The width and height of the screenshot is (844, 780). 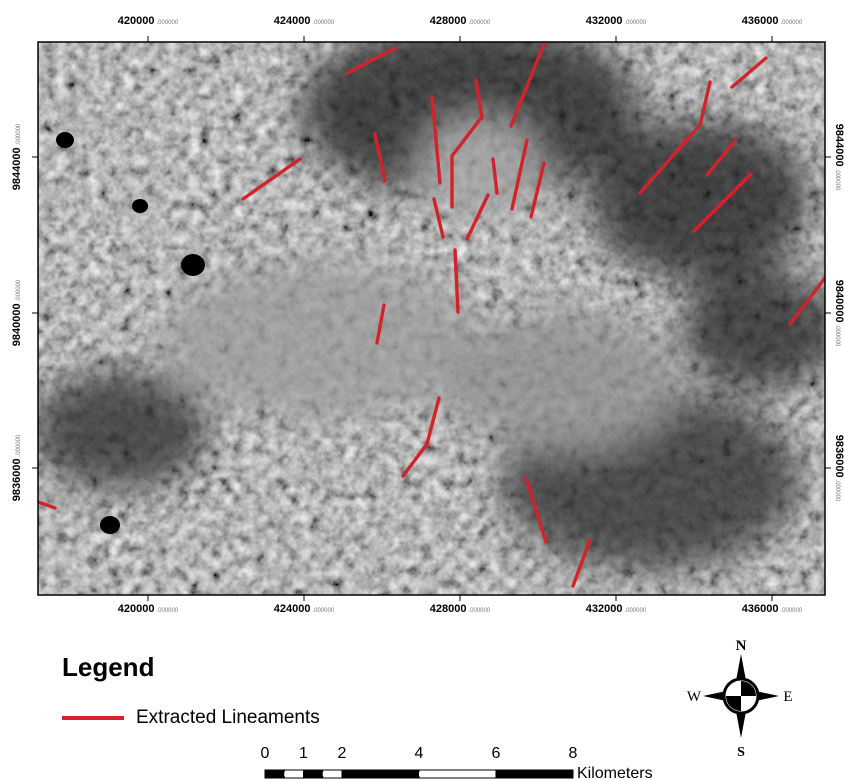 What do you see at coordinates (772, 21) in the screenshot?
I see `x-tick-label-top: 436000.000000` at bounding box center [772, 21].